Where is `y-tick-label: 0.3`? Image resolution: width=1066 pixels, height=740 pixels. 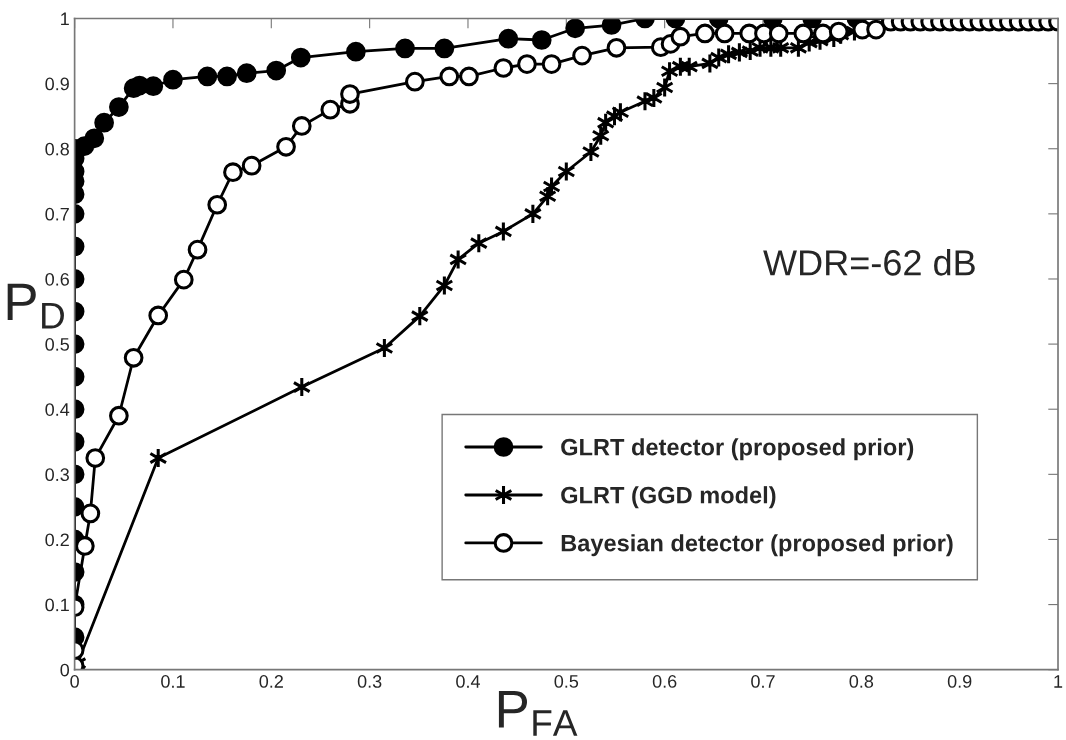 y-tick-label: 0.3 is located at coordinates (57, 475).